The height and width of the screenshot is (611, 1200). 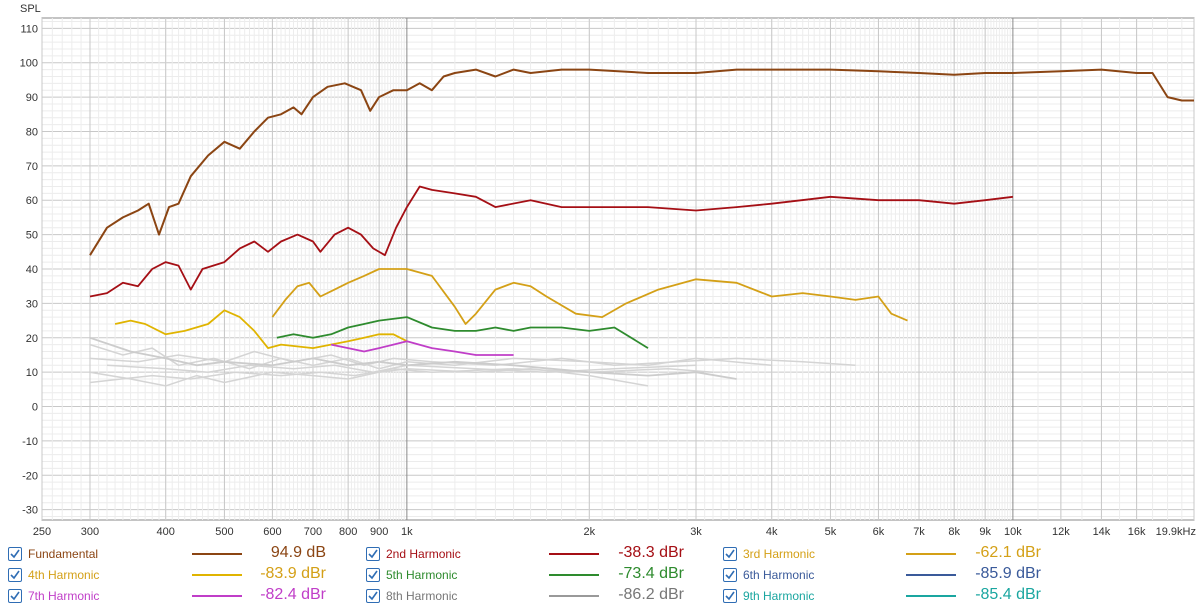 What do you see at coordinates (651, 594) in the screenshot?
I see `8th-harmonic-value: -86.2 dBr` at bounding box center [651, 594].